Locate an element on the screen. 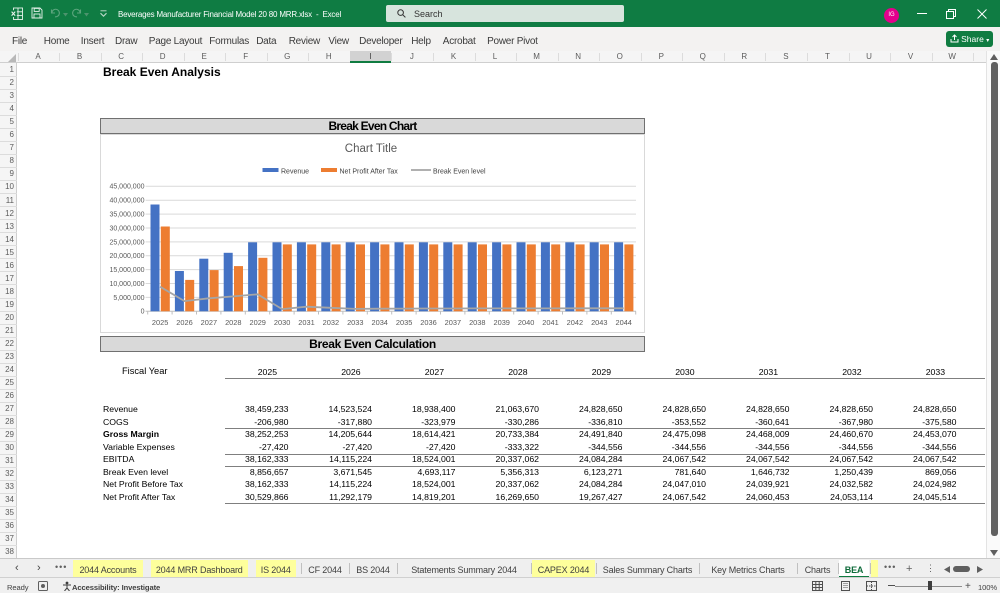 The height and width of the screenshot is (593, 1000). svg-text: 2034 is located at coordinates (379, 322).